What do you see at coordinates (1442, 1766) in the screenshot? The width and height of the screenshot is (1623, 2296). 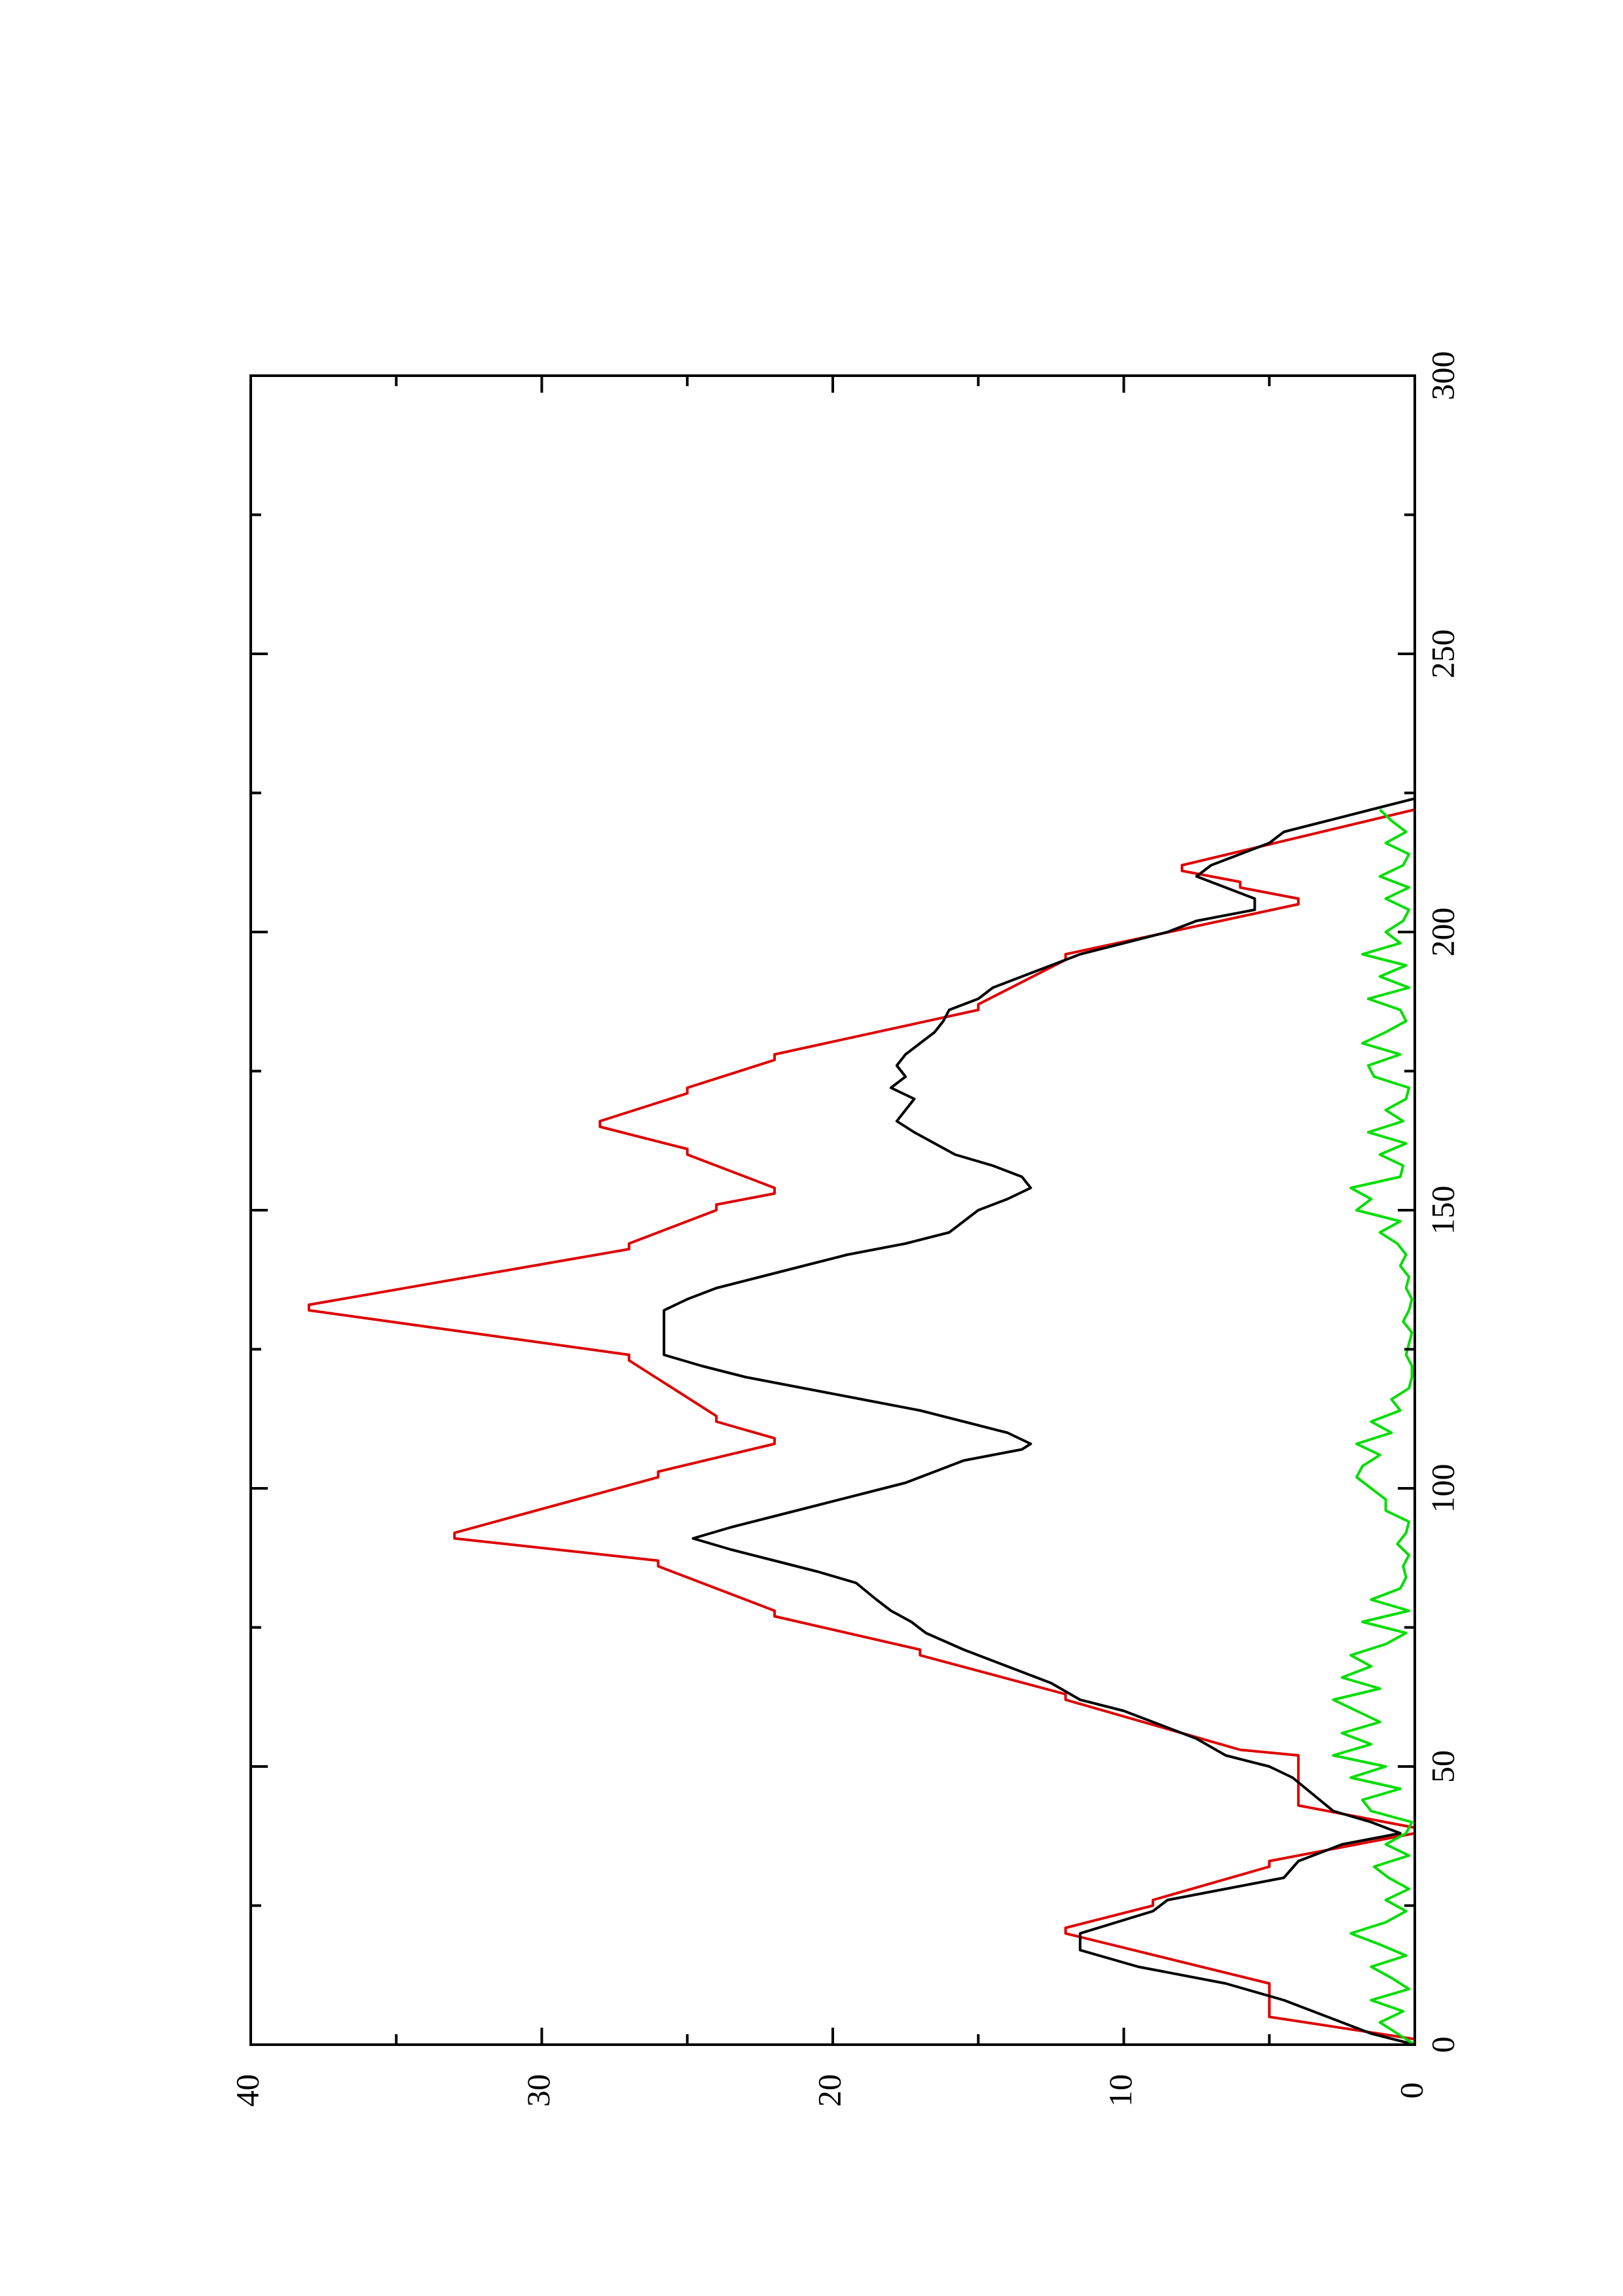 I see `x-tick-label: 50` at bounding box center [1442, 1766].